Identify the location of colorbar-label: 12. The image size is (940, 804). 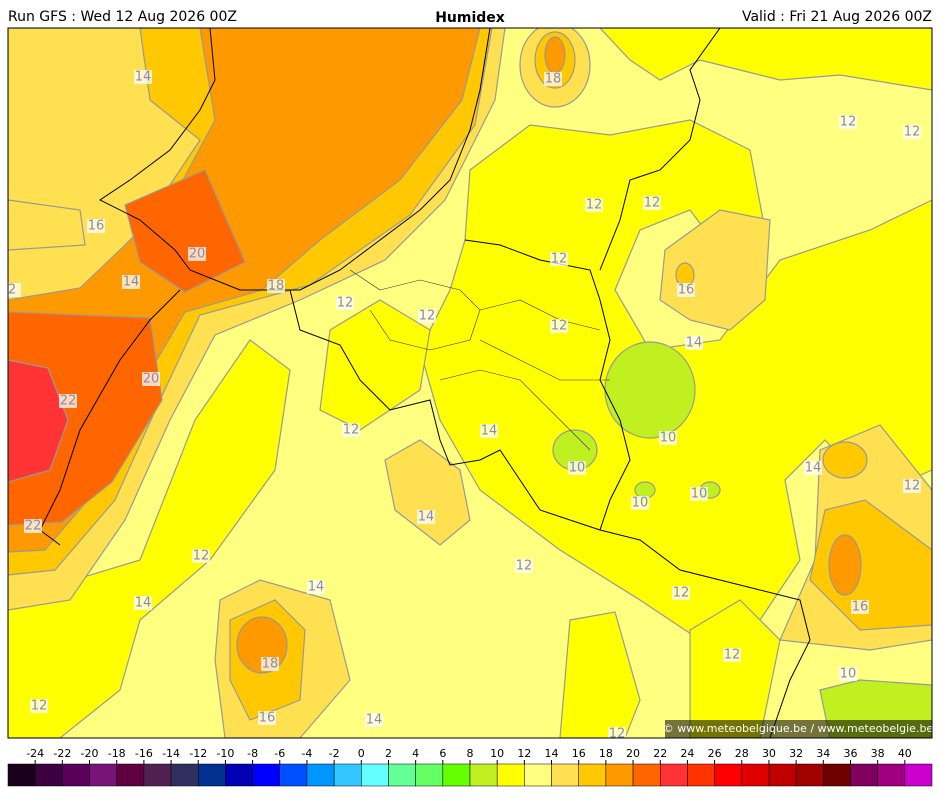
(524, 753).